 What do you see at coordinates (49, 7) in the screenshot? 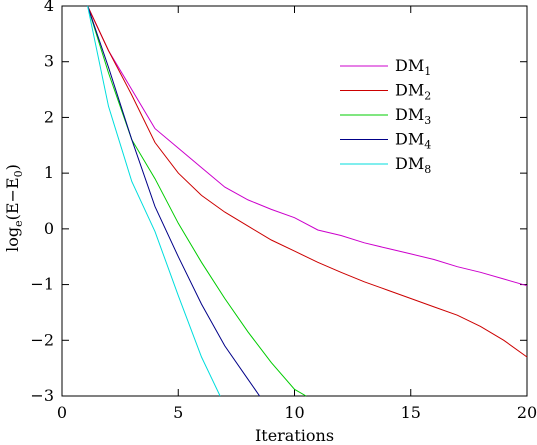
I see `y-tick-label: 4` at bounding box center [49, 7].